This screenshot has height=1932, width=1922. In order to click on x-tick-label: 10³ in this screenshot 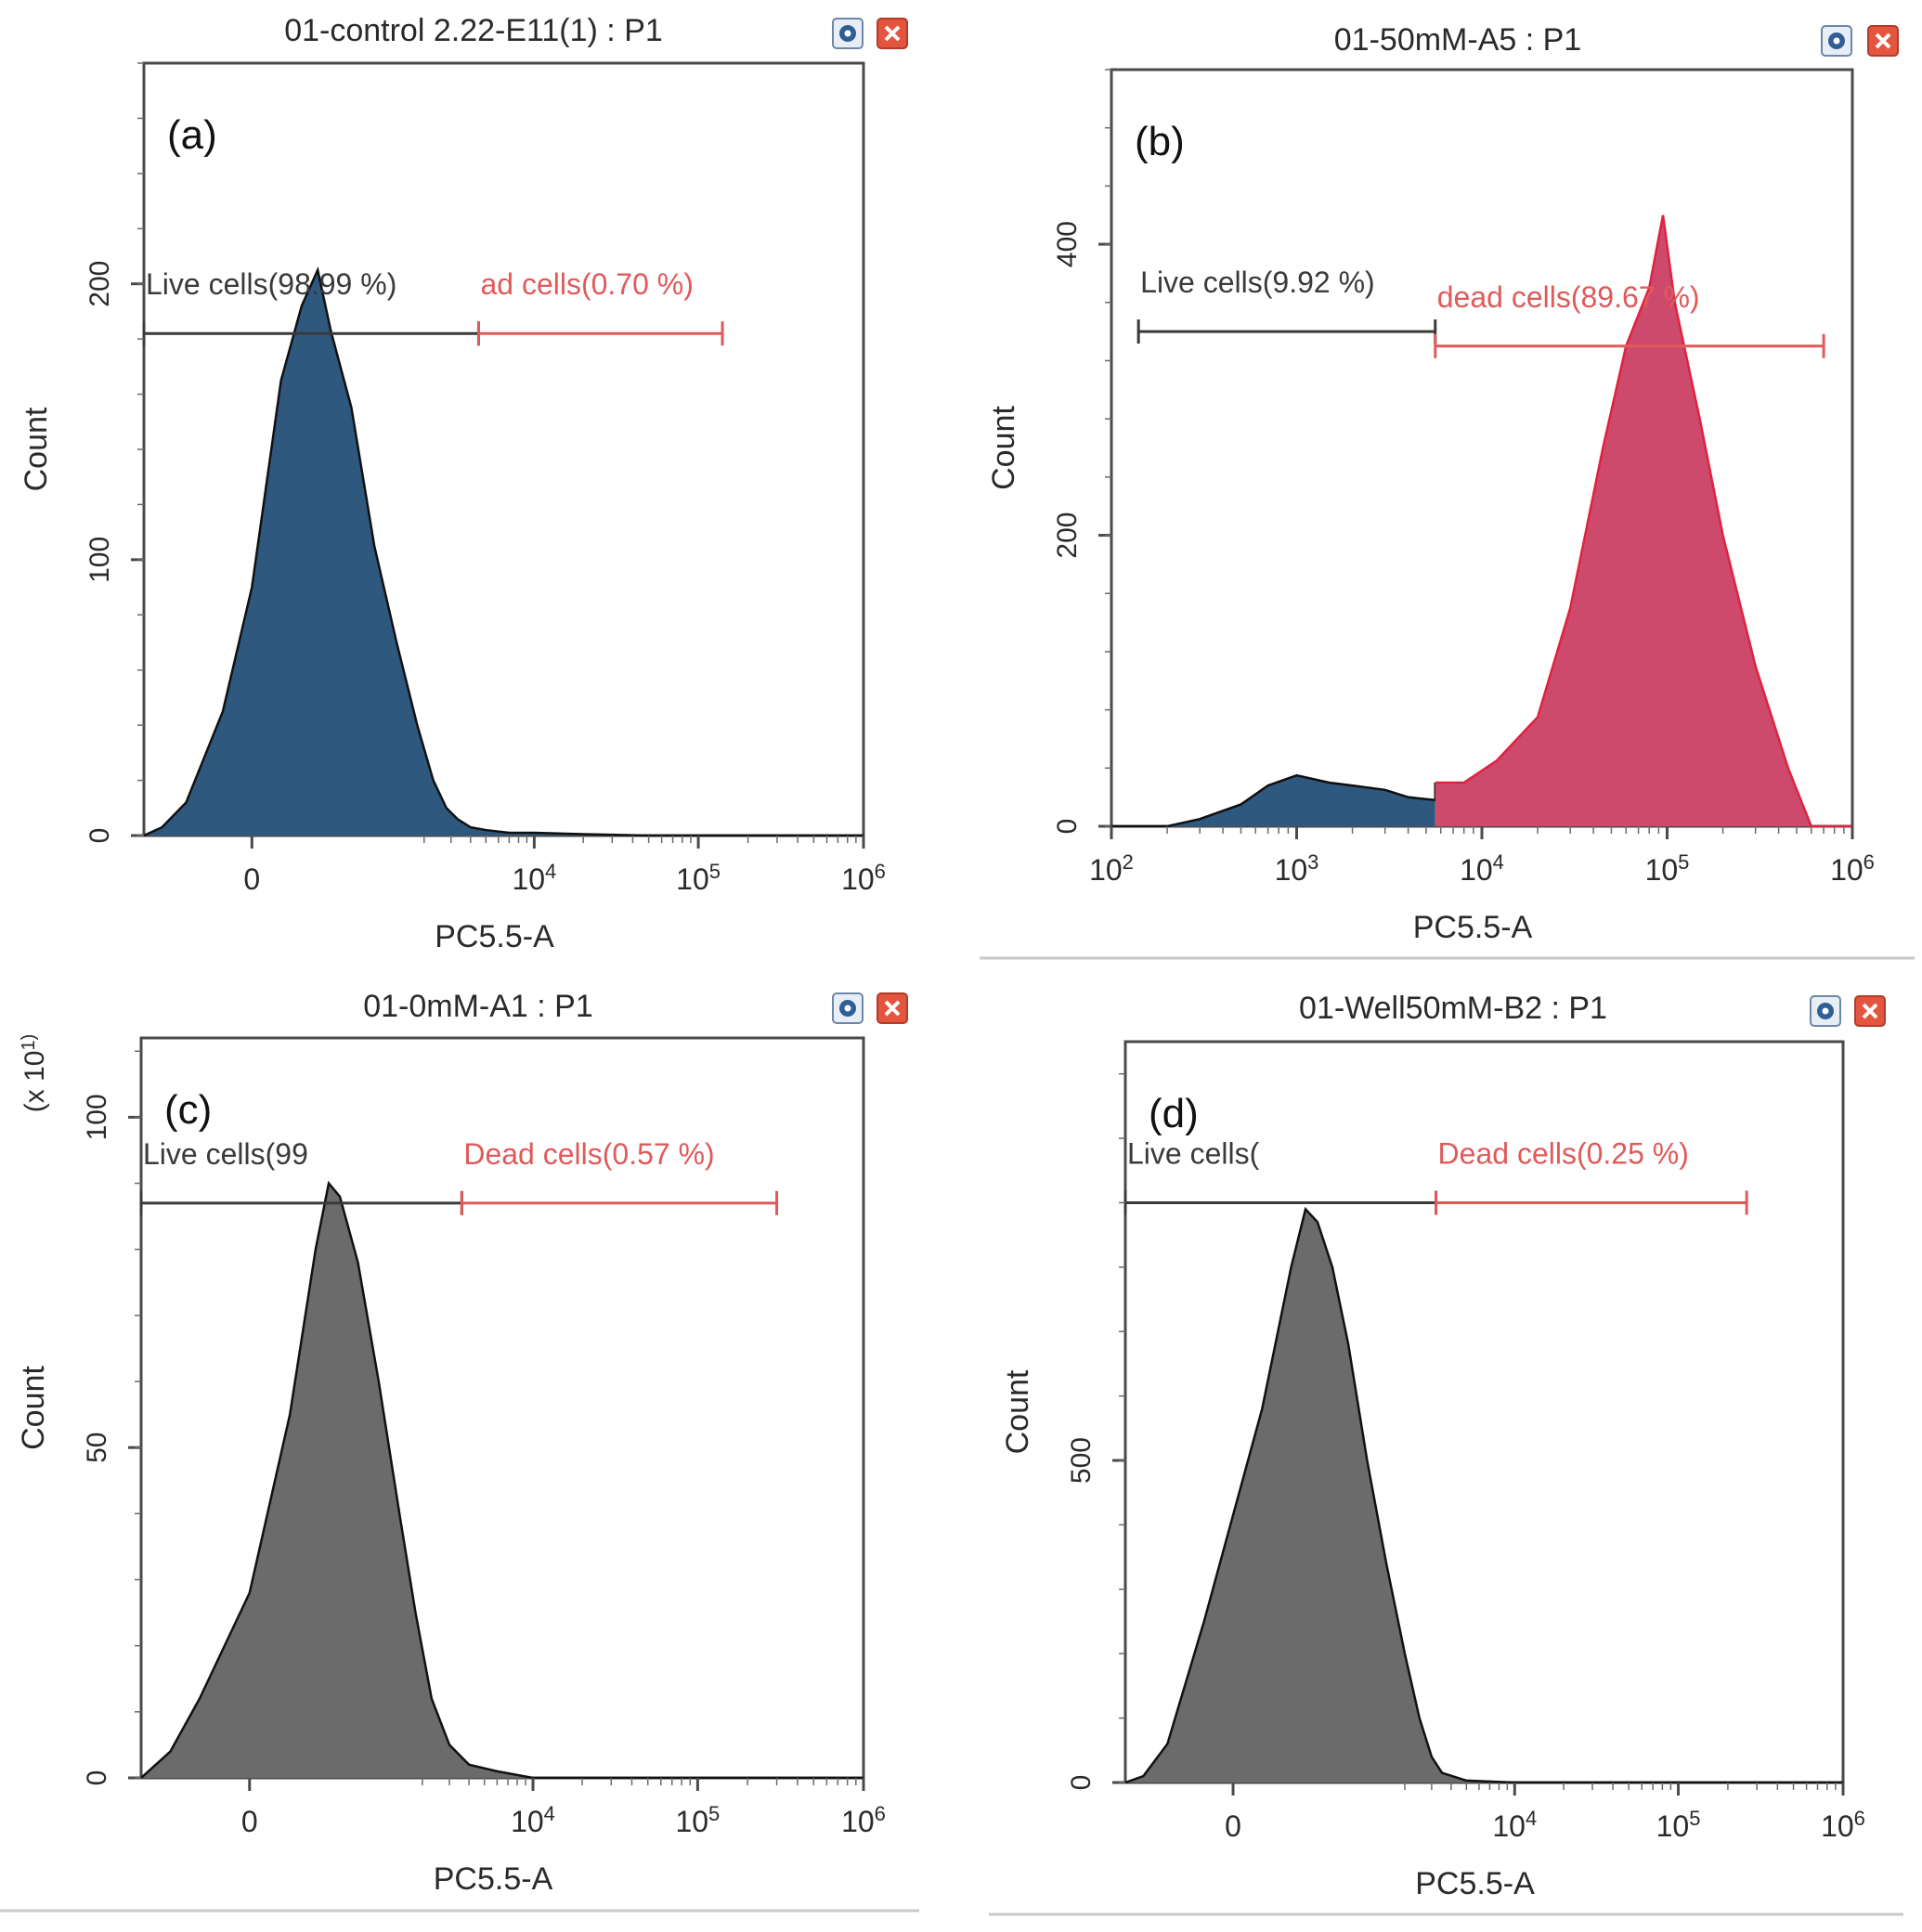, I will do `click(1297, 868)`.